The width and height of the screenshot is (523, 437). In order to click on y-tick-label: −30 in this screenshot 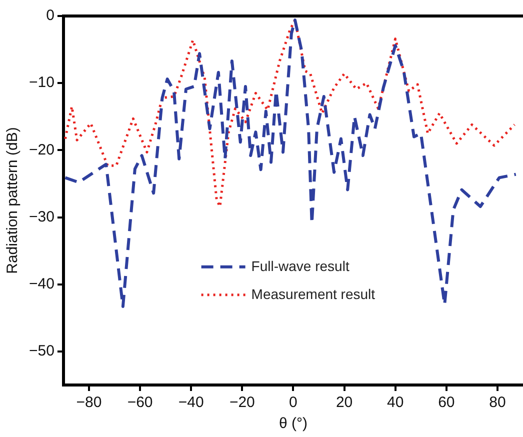, I will do `click(41, 217)`.